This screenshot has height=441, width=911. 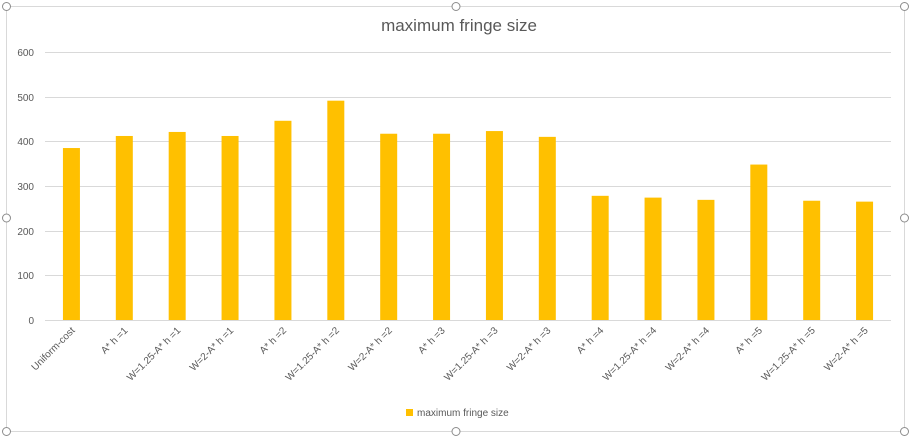 What do you see at coordinates (463, 413) in the screenshot?
I see `legend-entry-label: maximum fringe size` at bounding box center [463, 413].